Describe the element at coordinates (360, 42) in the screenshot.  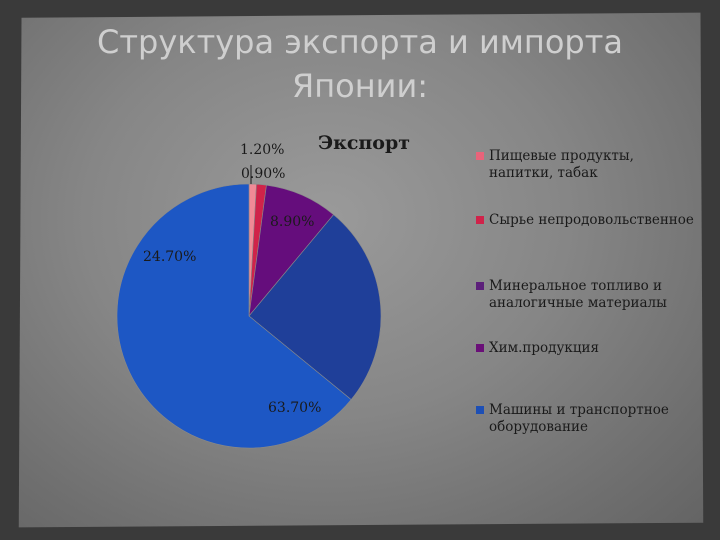
I see `slide-title-line-1: Структура экспорта и импорта` at that location.